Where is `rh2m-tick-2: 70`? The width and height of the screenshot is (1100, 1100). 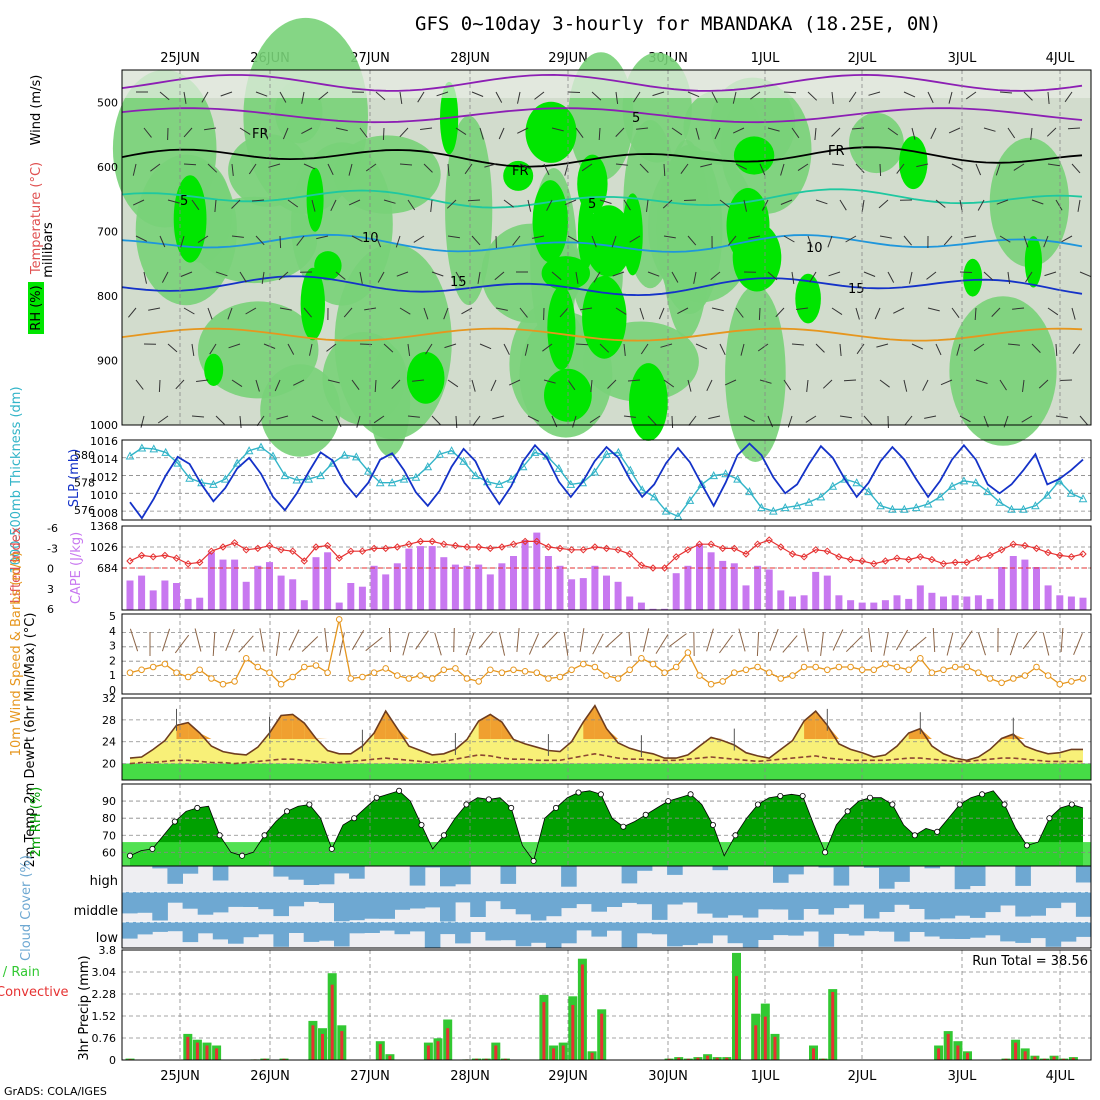 rh2m-tick-2: 70 is located at coordinates (109, 835).